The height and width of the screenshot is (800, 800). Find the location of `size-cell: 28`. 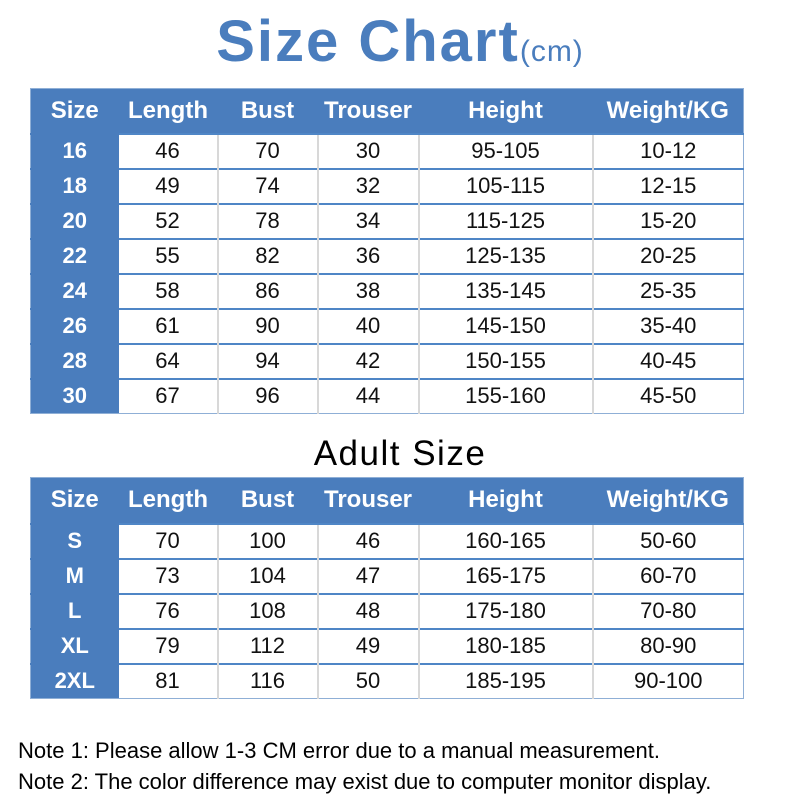

size-cell: 28 is located at coordinates (74, 360).